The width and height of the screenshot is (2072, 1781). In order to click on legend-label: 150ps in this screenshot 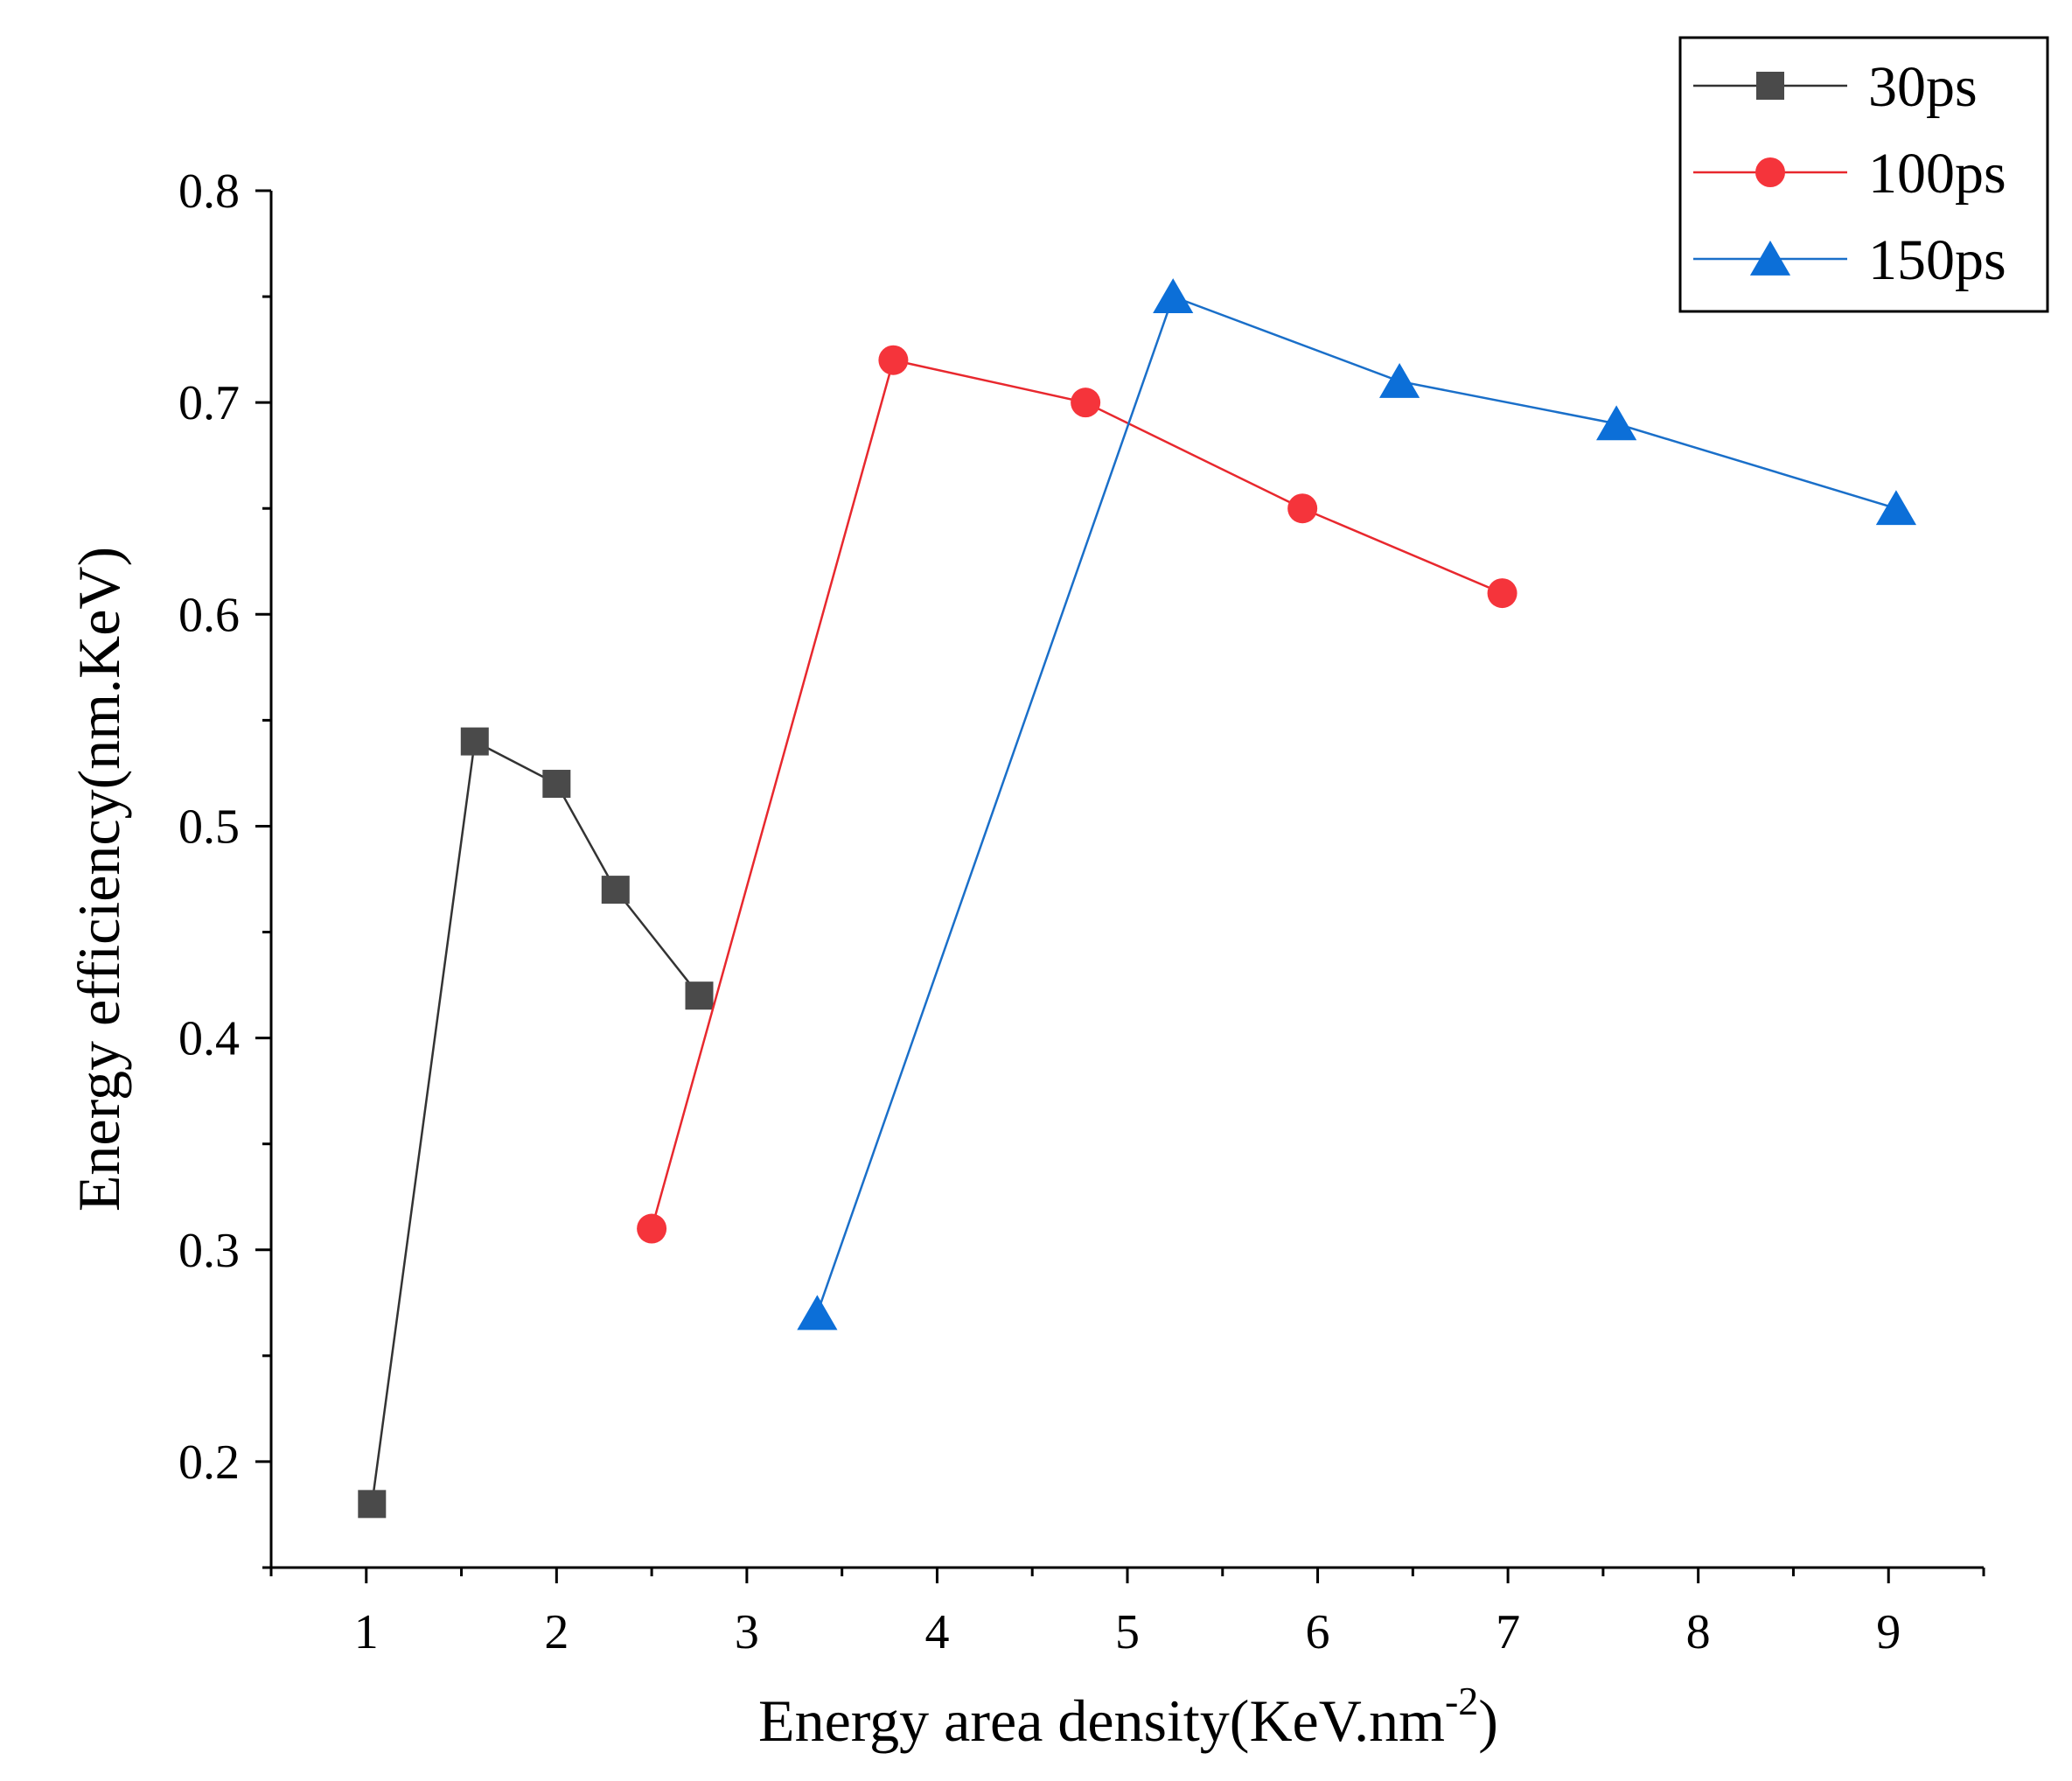, I will do `click(1937, 260)`.